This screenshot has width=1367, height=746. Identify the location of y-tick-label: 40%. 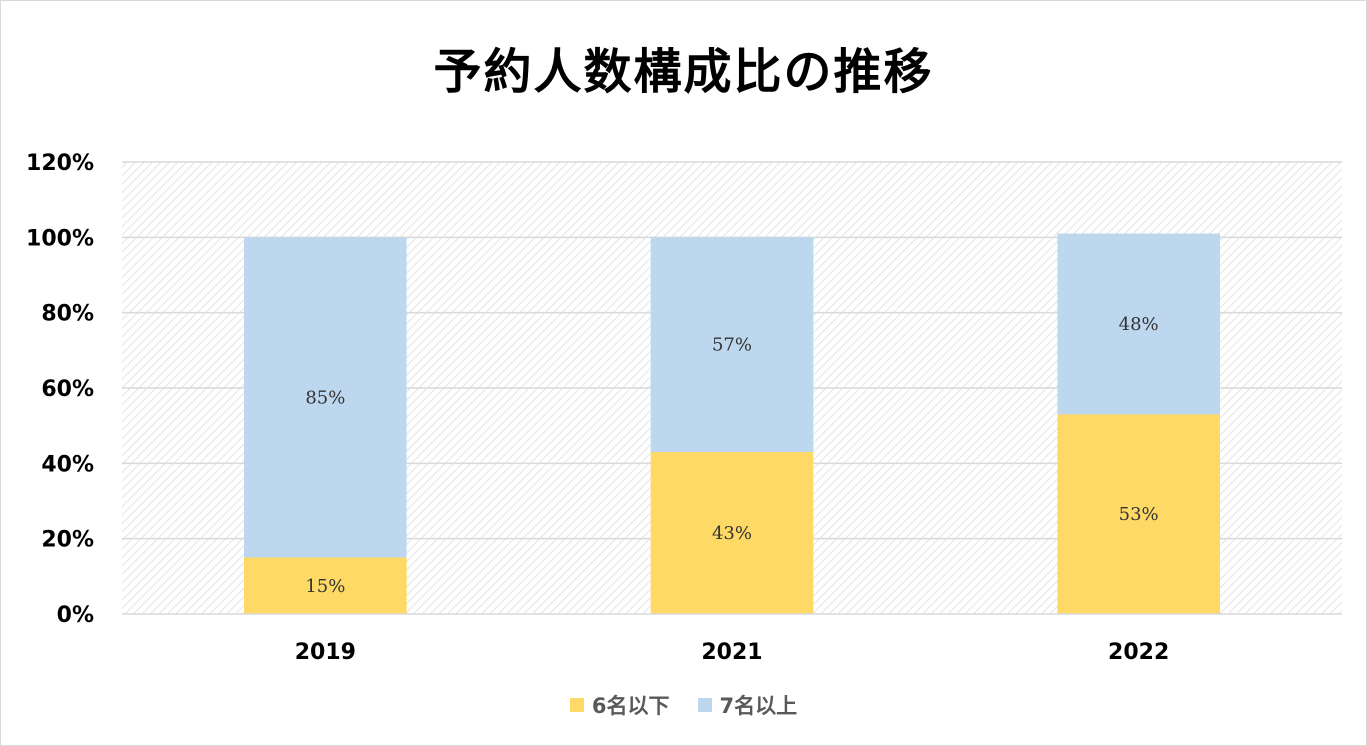
(67, 464).